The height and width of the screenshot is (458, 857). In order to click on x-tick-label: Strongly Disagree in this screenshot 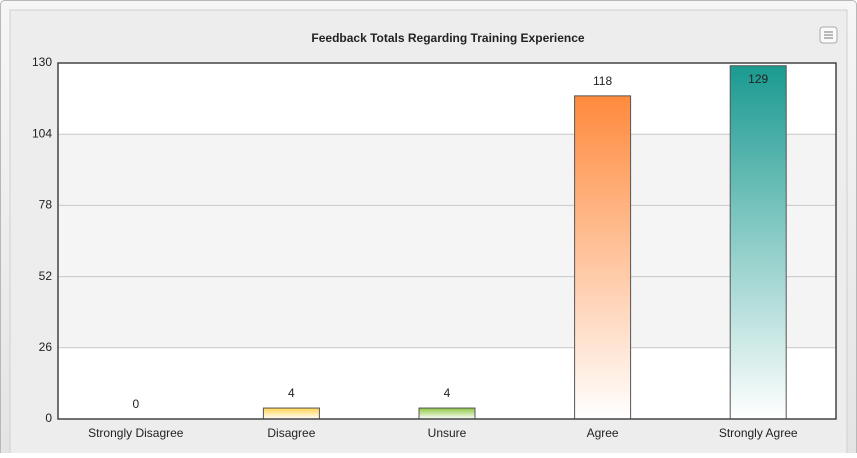, I will do `click(136, 433)`.